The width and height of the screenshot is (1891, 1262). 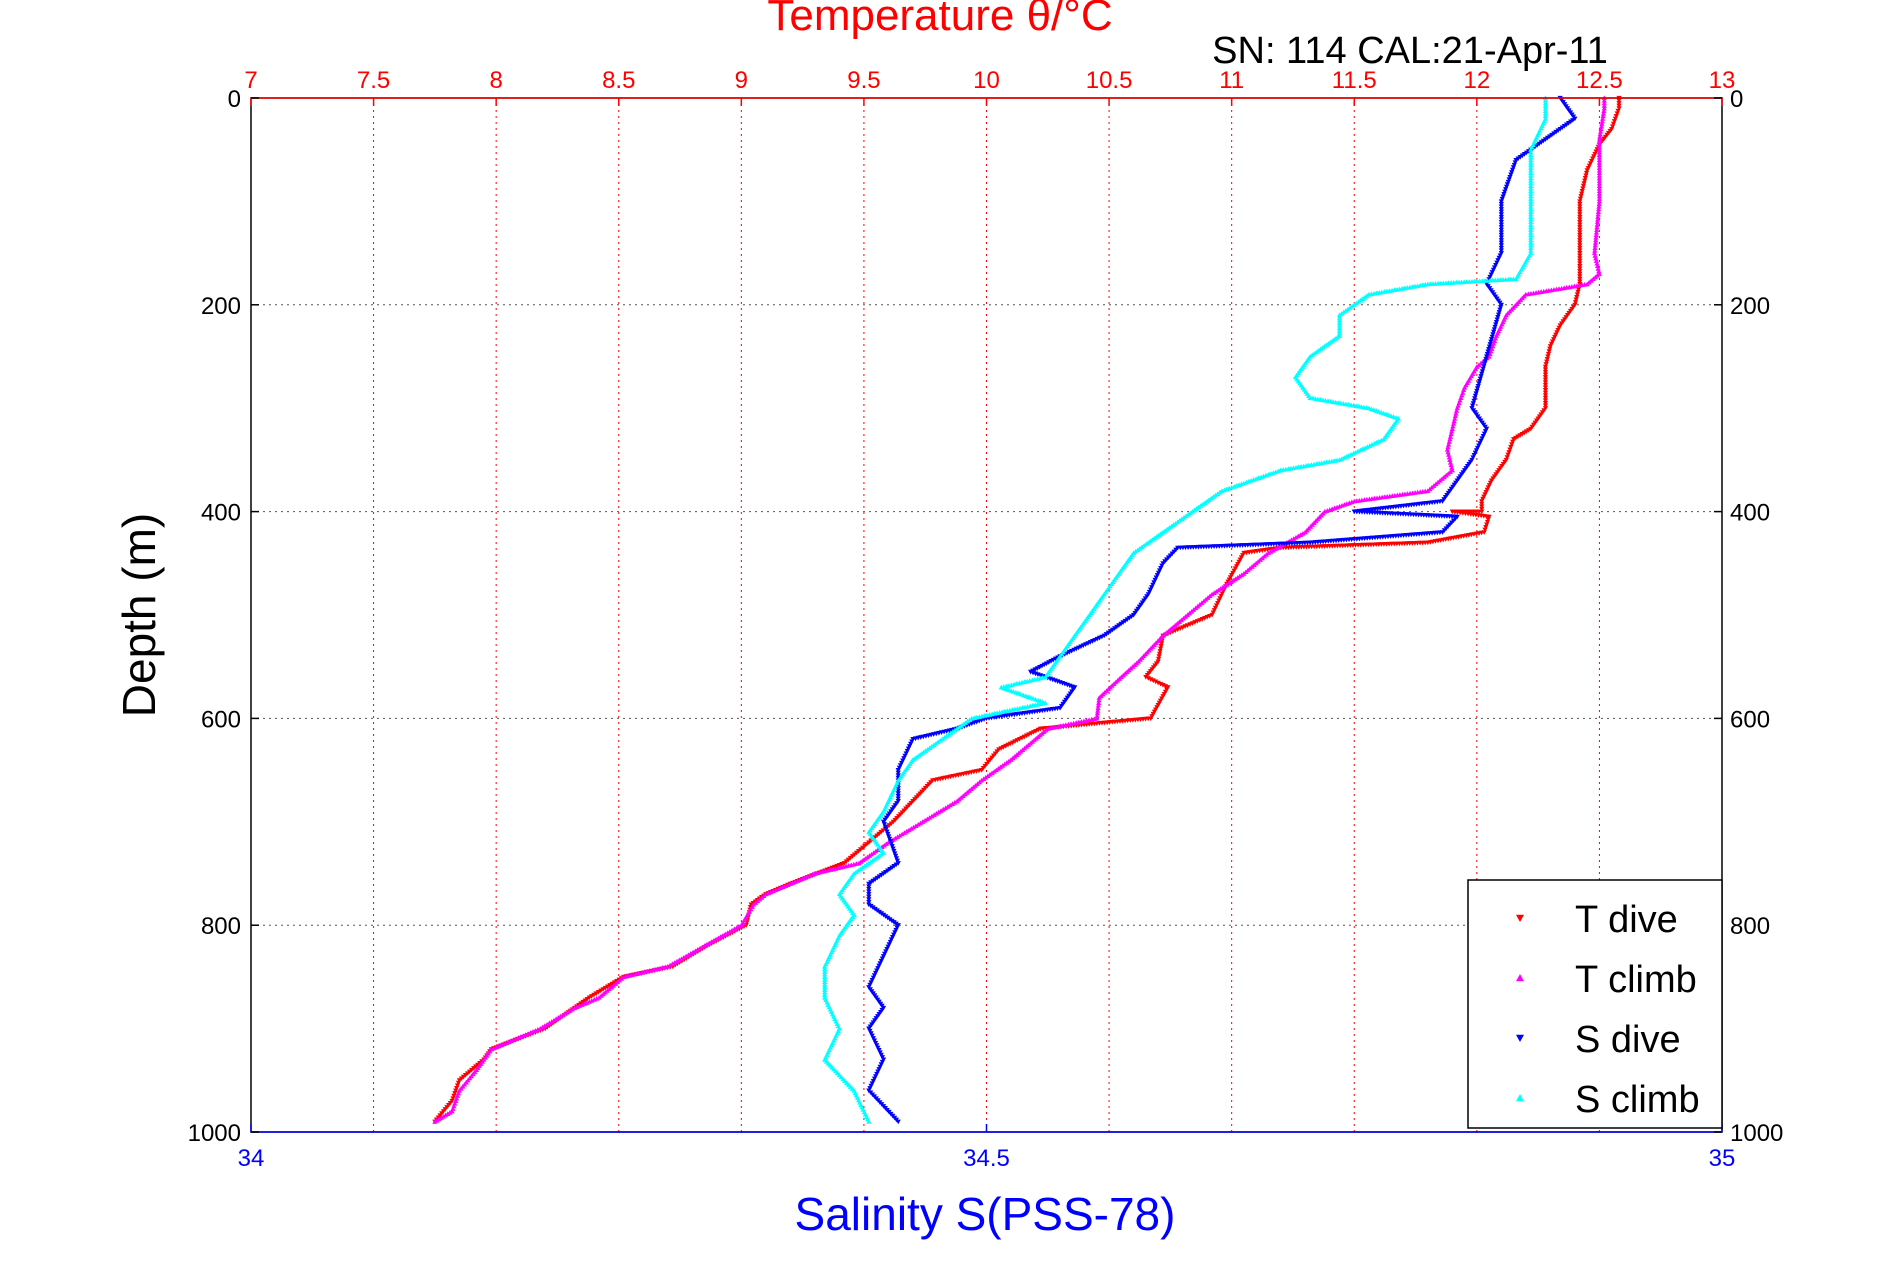 What do you see at coordinates (1599, 80) in the screenshot?
I see `top-axis-tick-label: 12.5` at bounding box center [1599, 80].